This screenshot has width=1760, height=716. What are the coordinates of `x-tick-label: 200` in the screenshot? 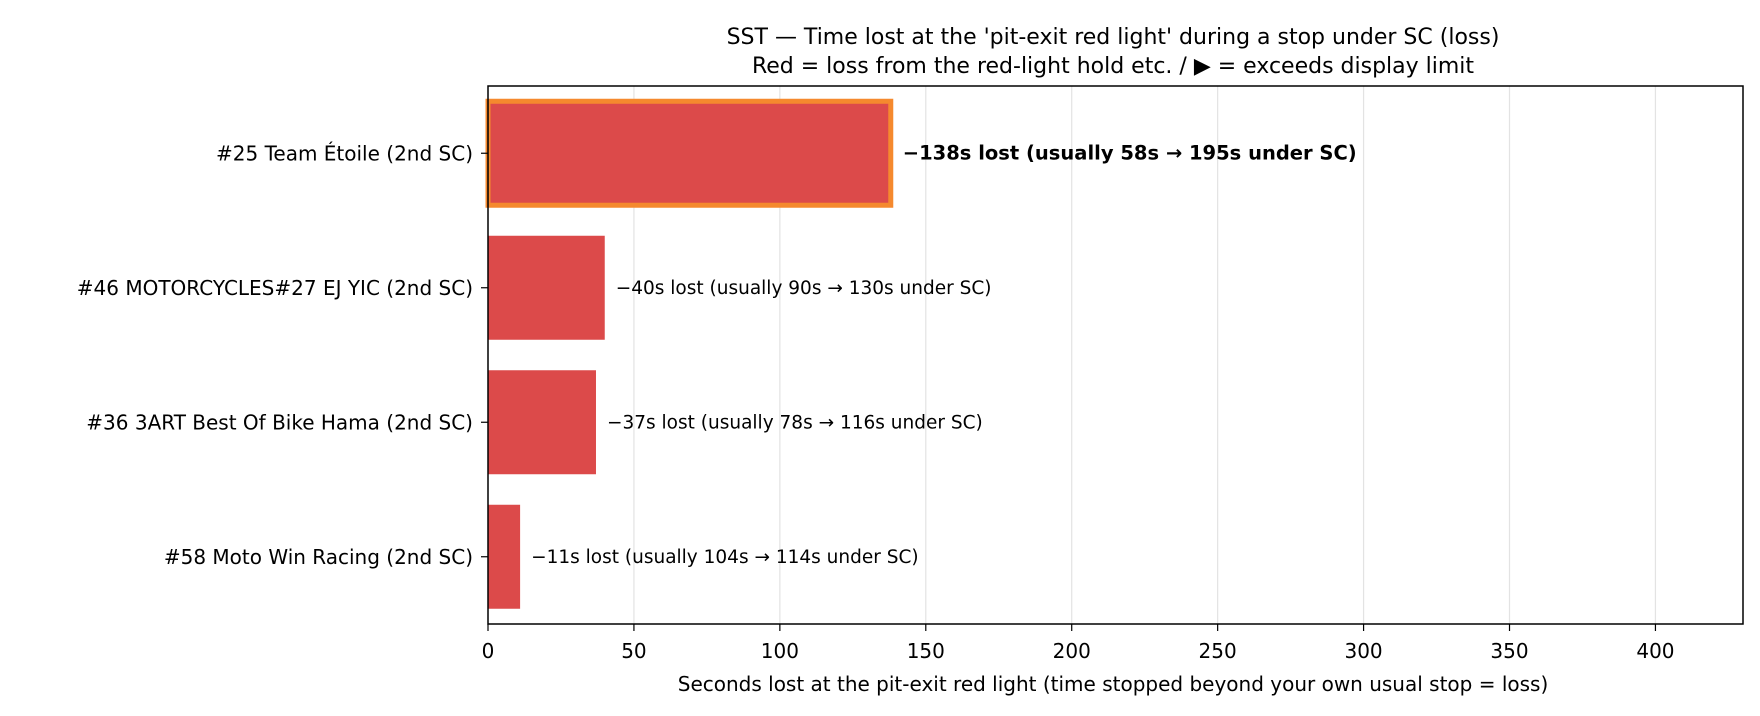 It's located at (1072, 651).